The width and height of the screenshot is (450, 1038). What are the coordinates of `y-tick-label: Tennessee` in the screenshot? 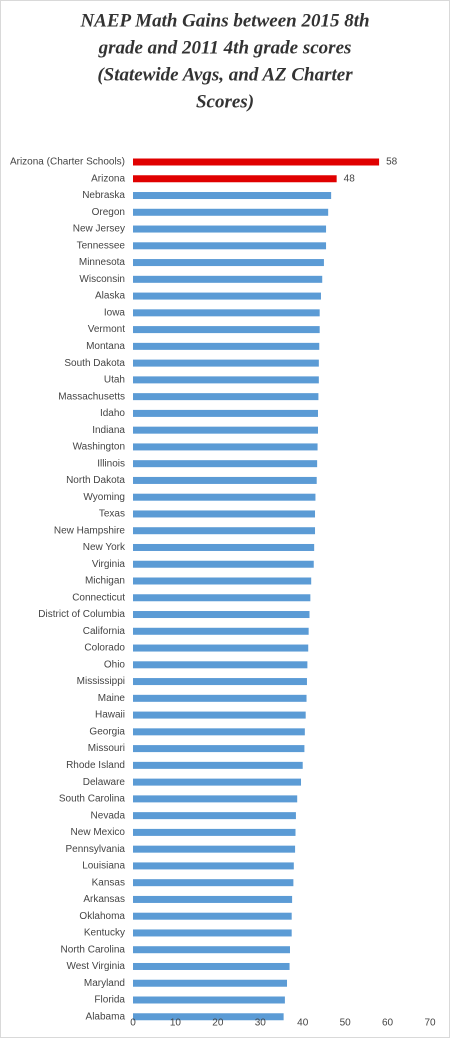 It's located at (101, 245).